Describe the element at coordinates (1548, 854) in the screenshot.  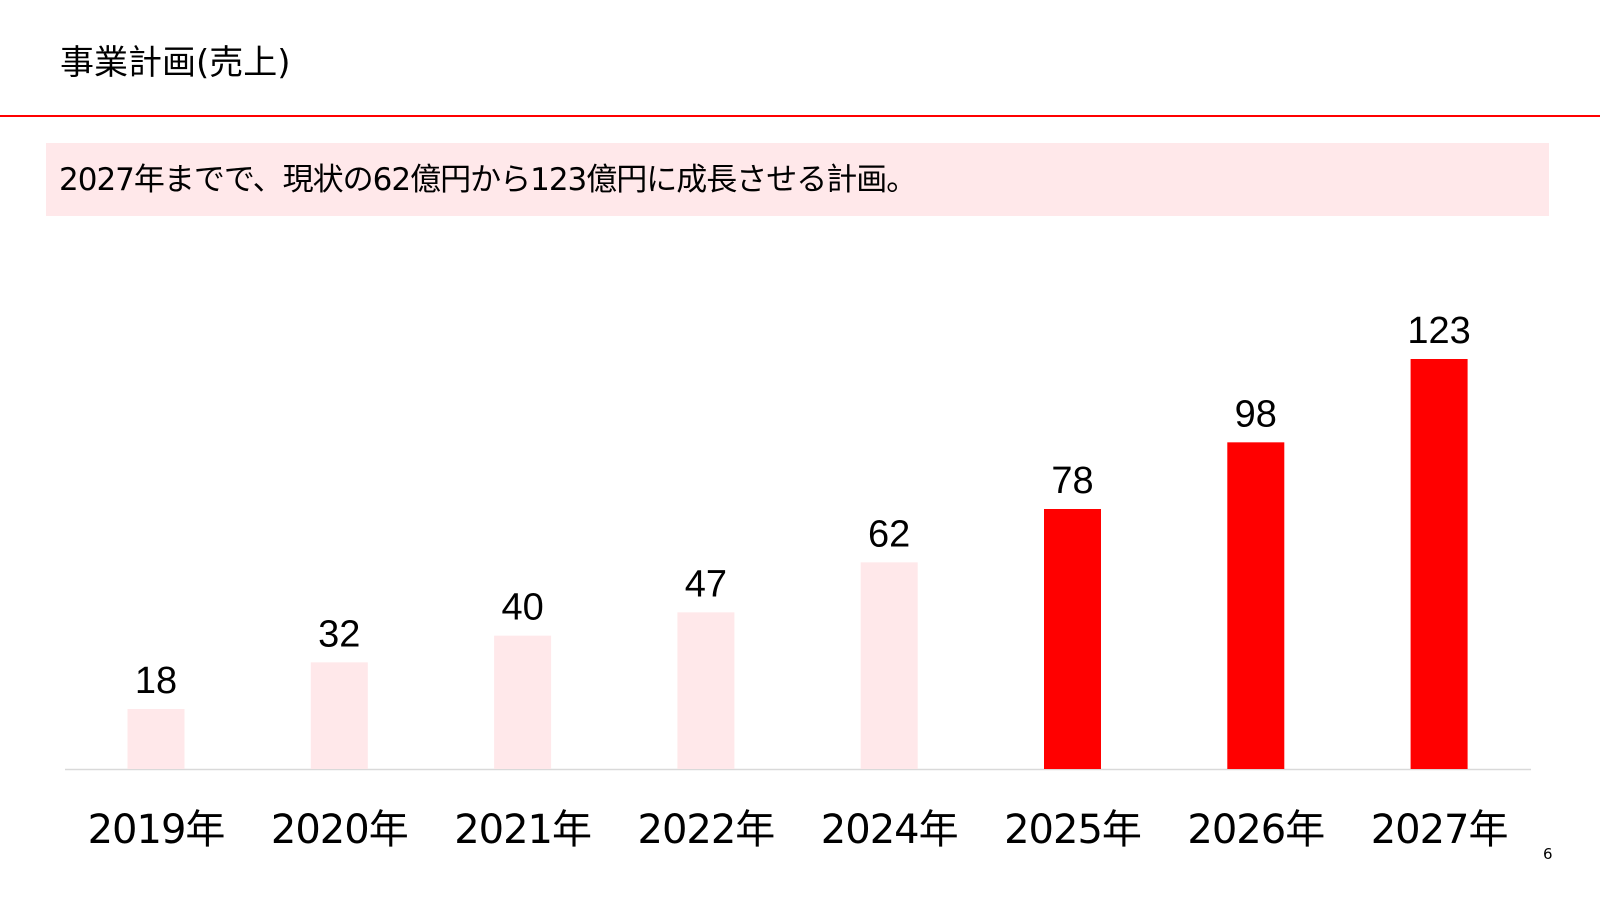
I see `page-number: 6` at that location.